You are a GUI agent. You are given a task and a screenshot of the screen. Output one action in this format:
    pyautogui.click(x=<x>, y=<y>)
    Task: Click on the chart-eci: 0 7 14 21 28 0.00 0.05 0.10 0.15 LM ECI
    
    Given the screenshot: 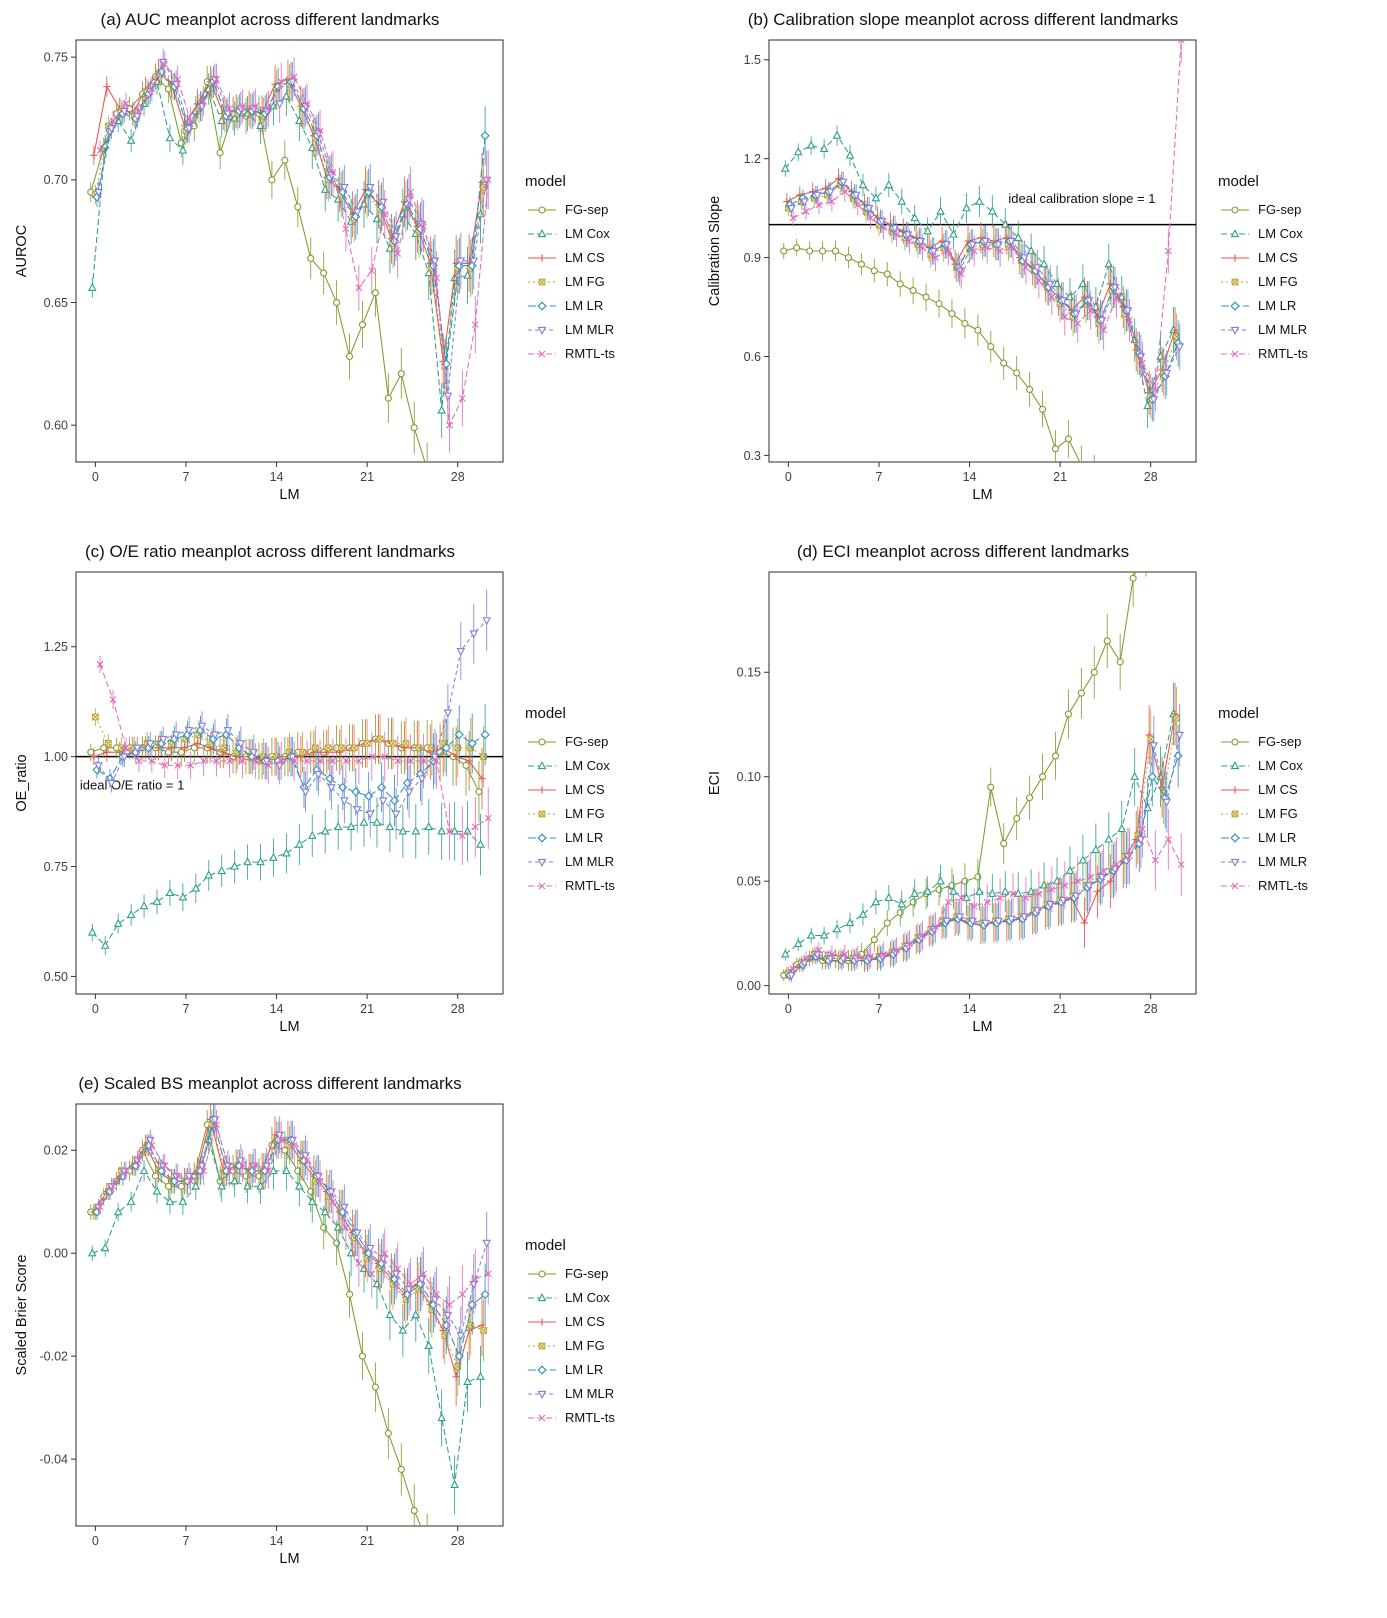 What is the action you would take?
    pyautogui.click(x=952, y=803)
    